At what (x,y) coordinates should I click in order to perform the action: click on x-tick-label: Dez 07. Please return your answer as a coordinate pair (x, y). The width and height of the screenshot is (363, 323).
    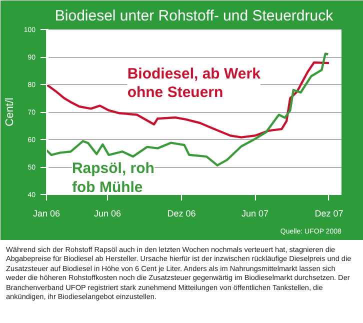
    Looking at the image, I should click on (329, 213).